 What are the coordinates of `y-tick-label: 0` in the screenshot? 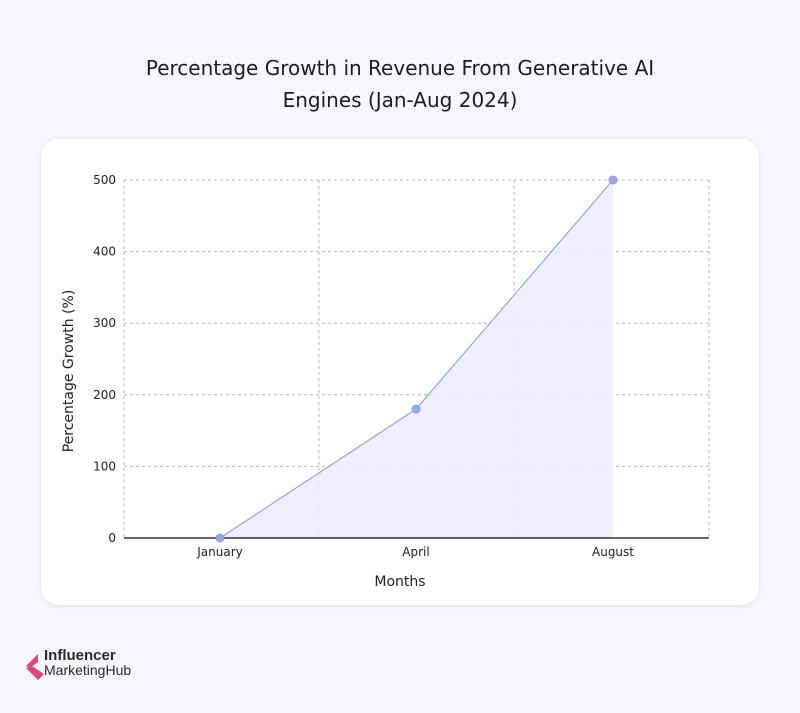 It's located at (112, 538).